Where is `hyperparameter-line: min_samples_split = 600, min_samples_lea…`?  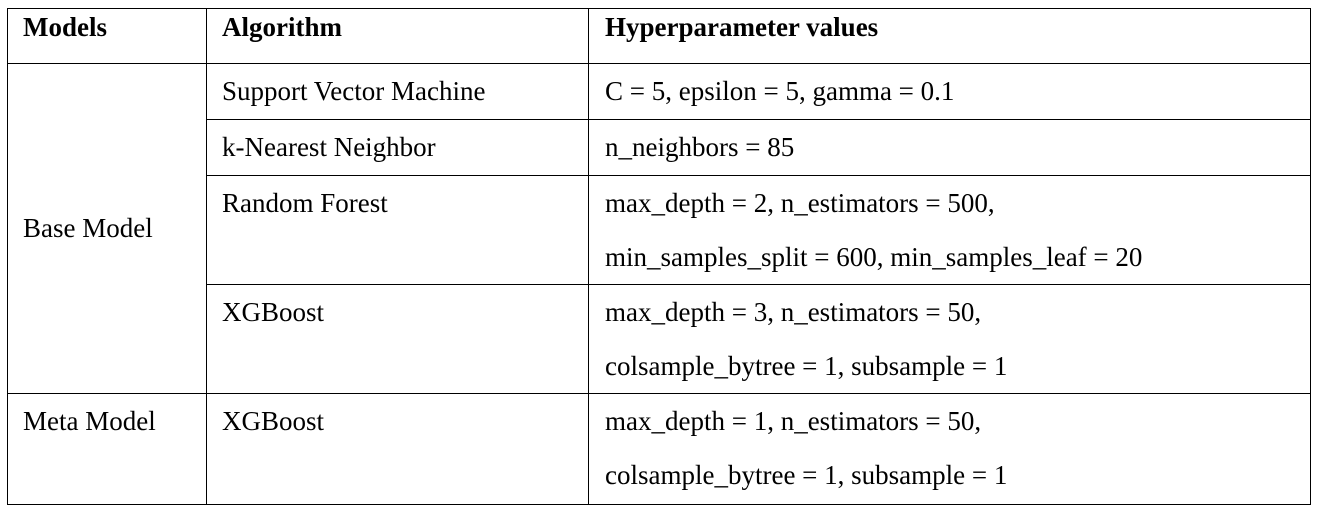
hyperparameter-line: min_samples_split = 600, min_samples_lea… is located at coordinates (874, 257).